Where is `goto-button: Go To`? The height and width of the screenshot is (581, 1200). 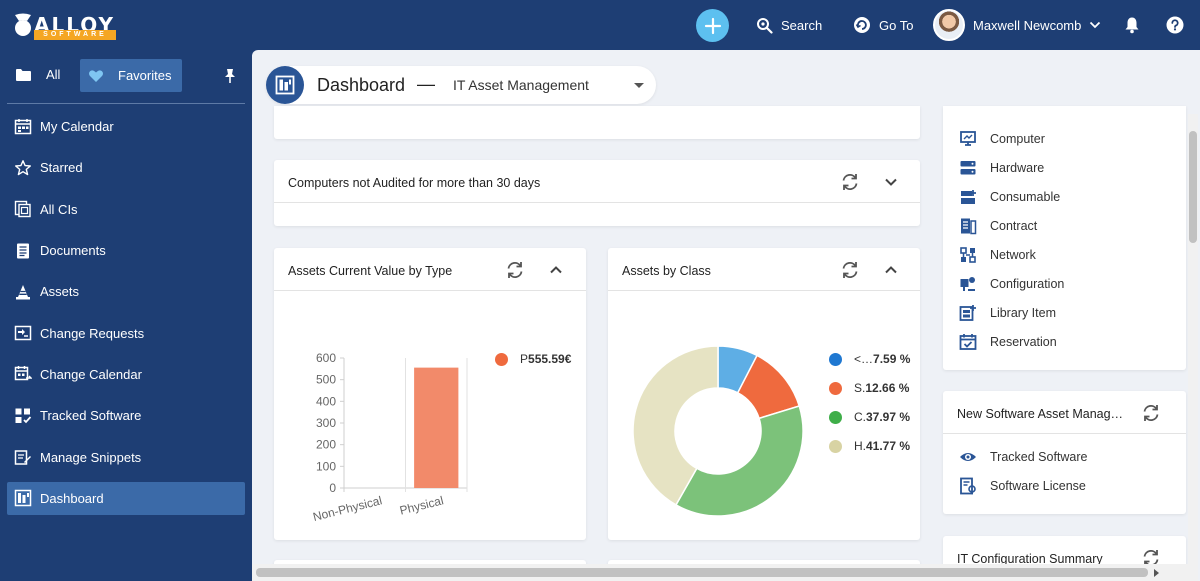 goto-button: Go To is located at coordinates (883, 25).